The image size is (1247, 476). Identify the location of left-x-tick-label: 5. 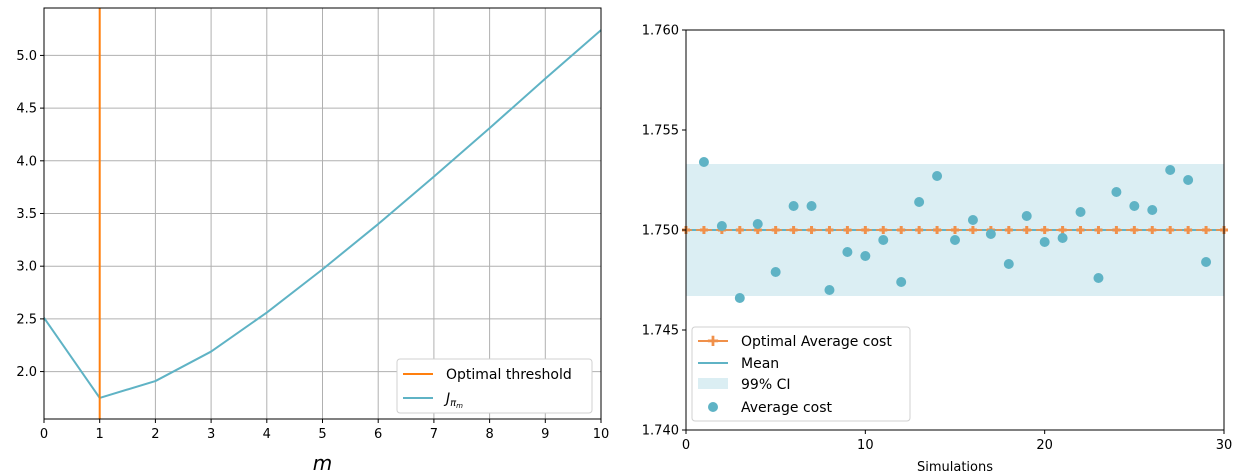
(322, 434).